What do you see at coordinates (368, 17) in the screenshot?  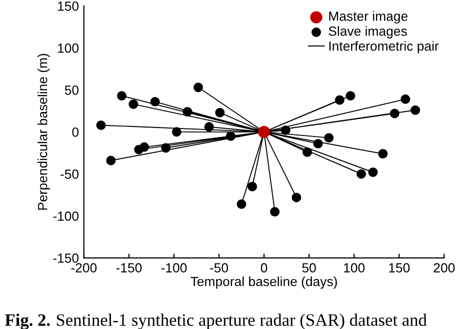 I see `legend-label: Master image` at bounding box center [368, 17].